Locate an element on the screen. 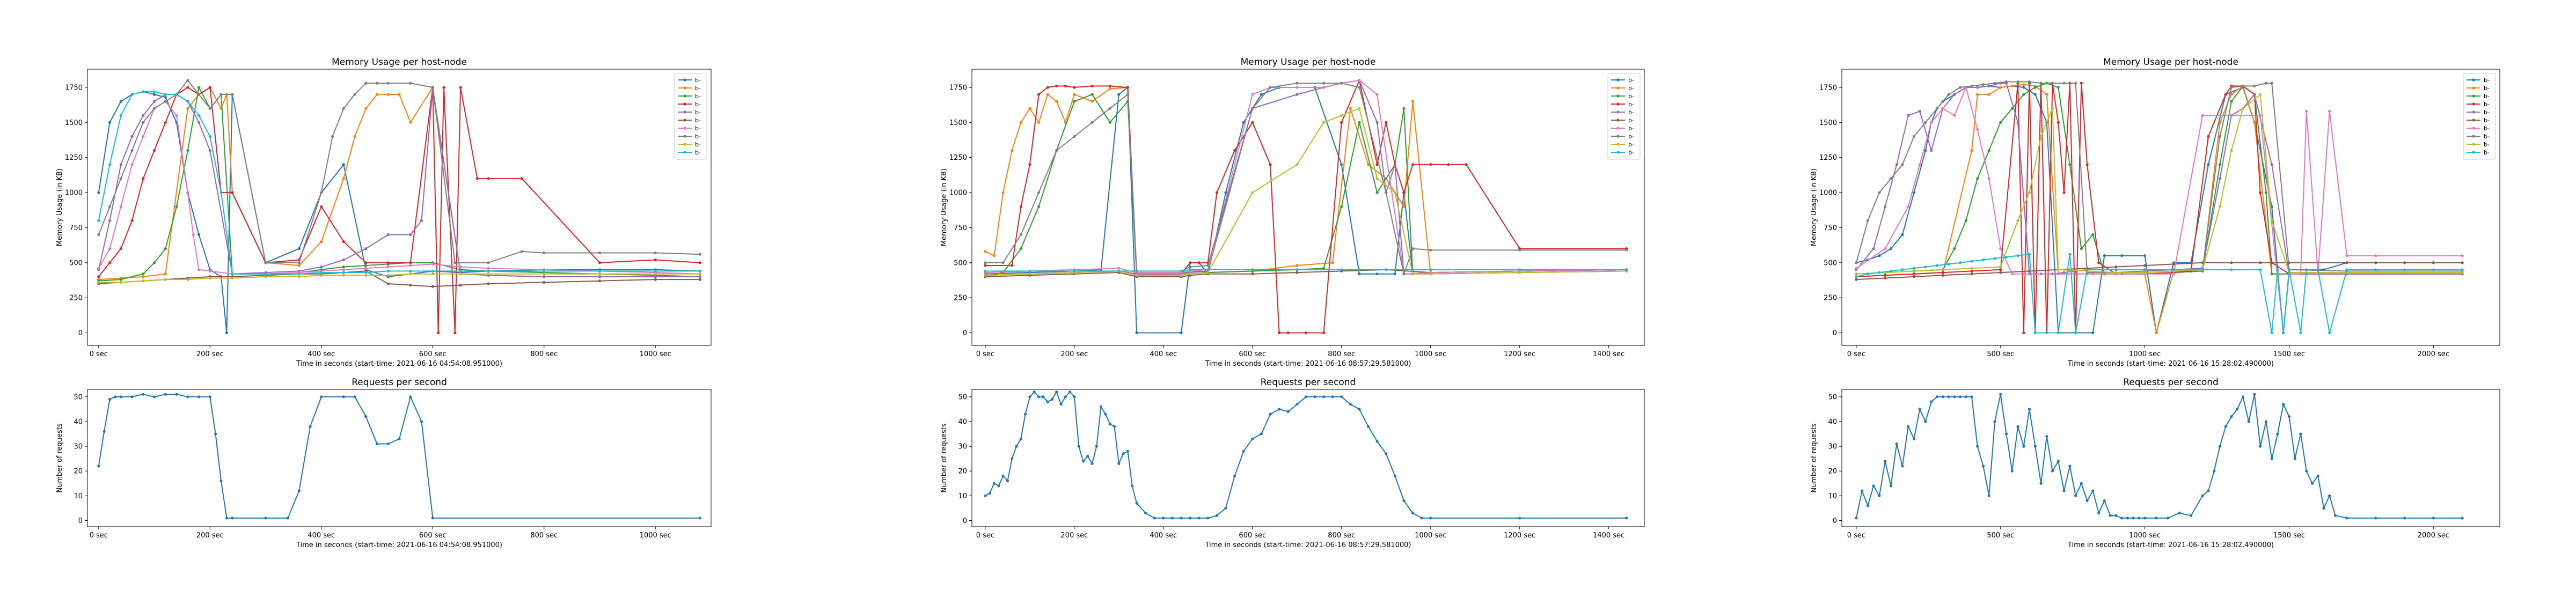 The height and width of the screenshot is (590, 2576). x-tick-label: 800 sec is located at coordinates (544, 536).